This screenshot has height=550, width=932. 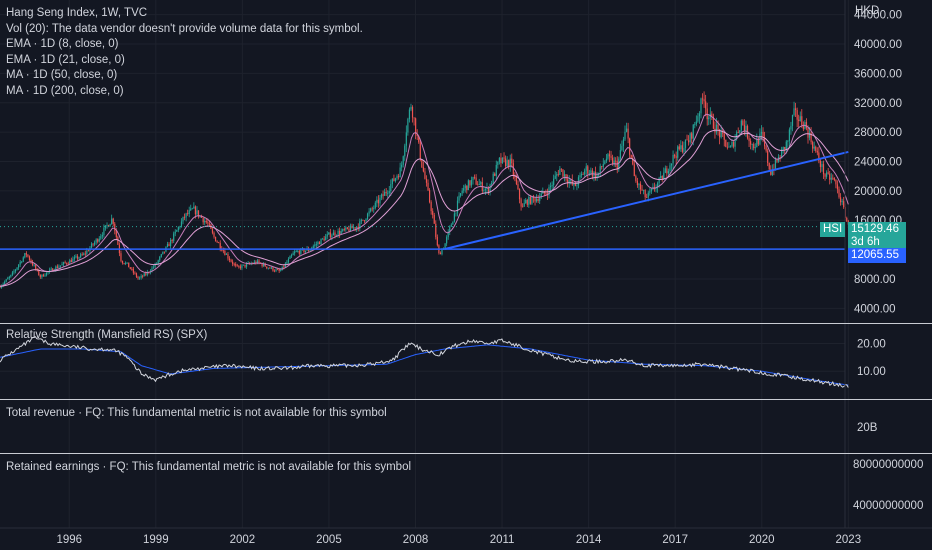 I want to click on x-axis-tick-label: 2023, so click(x=849, y=540).